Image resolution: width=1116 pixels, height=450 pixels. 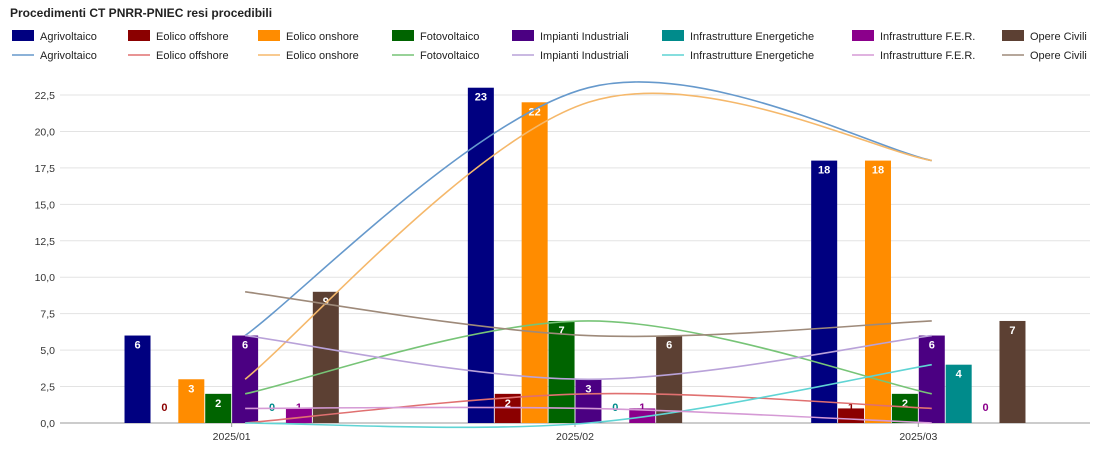 I want to click on data-label: 22, so click(x=535, y=112).